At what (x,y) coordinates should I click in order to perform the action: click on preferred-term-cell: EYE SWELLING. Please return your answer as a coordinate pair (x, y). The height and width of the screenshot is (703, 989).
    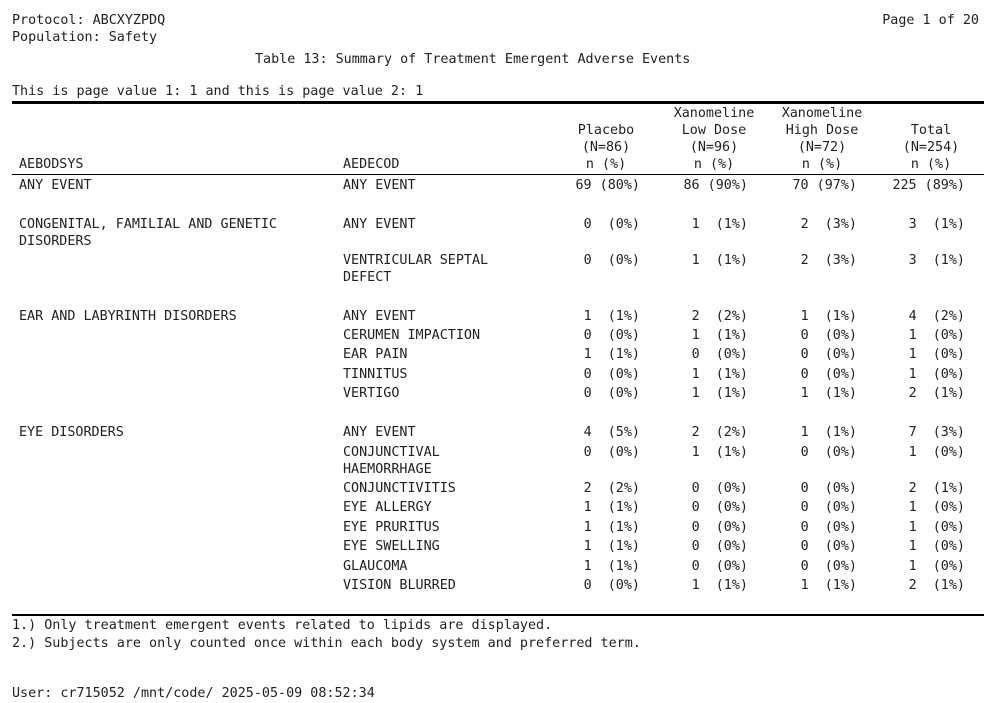
    Looking at the image, I should click on (391, 546).